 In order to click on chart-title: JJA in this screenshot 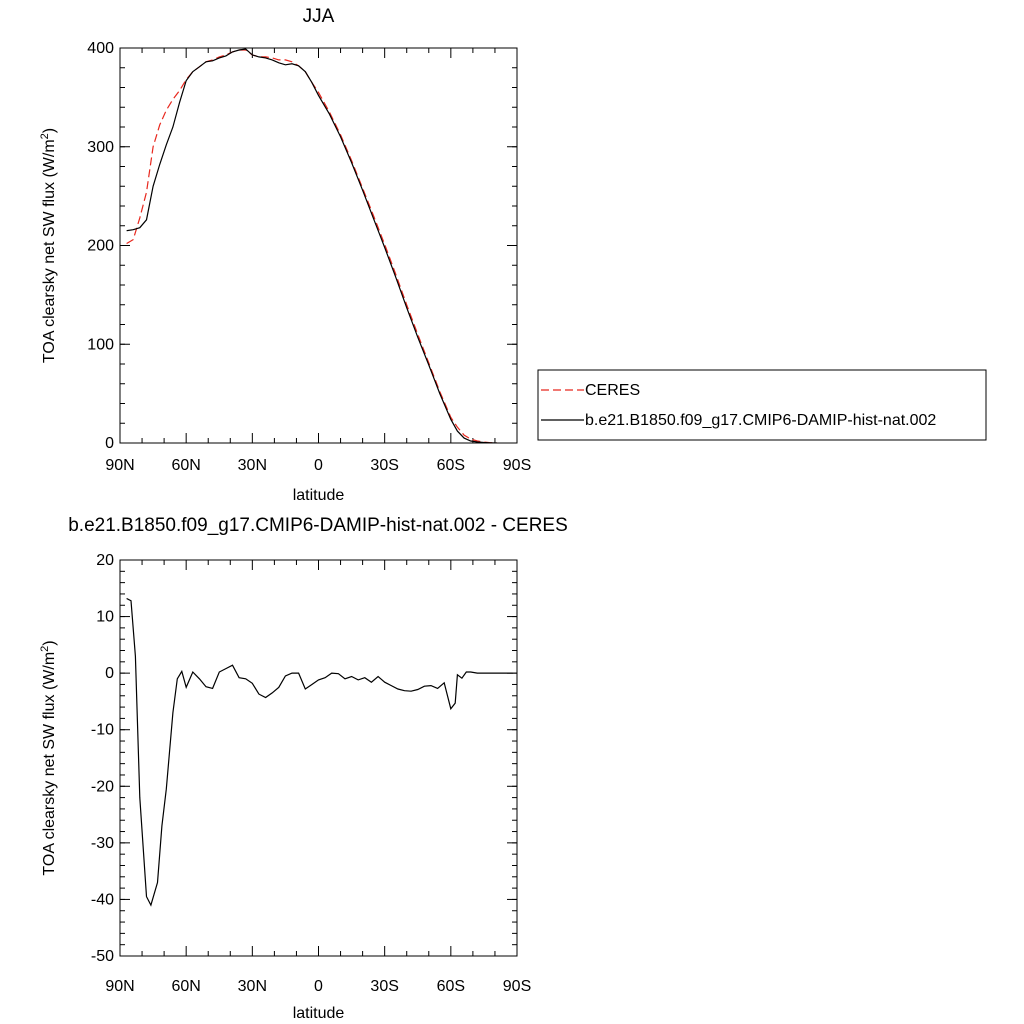, I will do `click(319, 16)`.